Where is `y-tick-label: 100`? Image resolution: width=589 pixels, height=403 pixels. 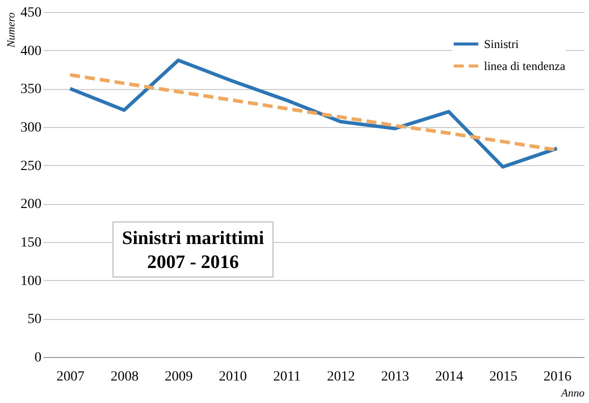 y-tick-label: 100 is located at coordinates (31, 281).